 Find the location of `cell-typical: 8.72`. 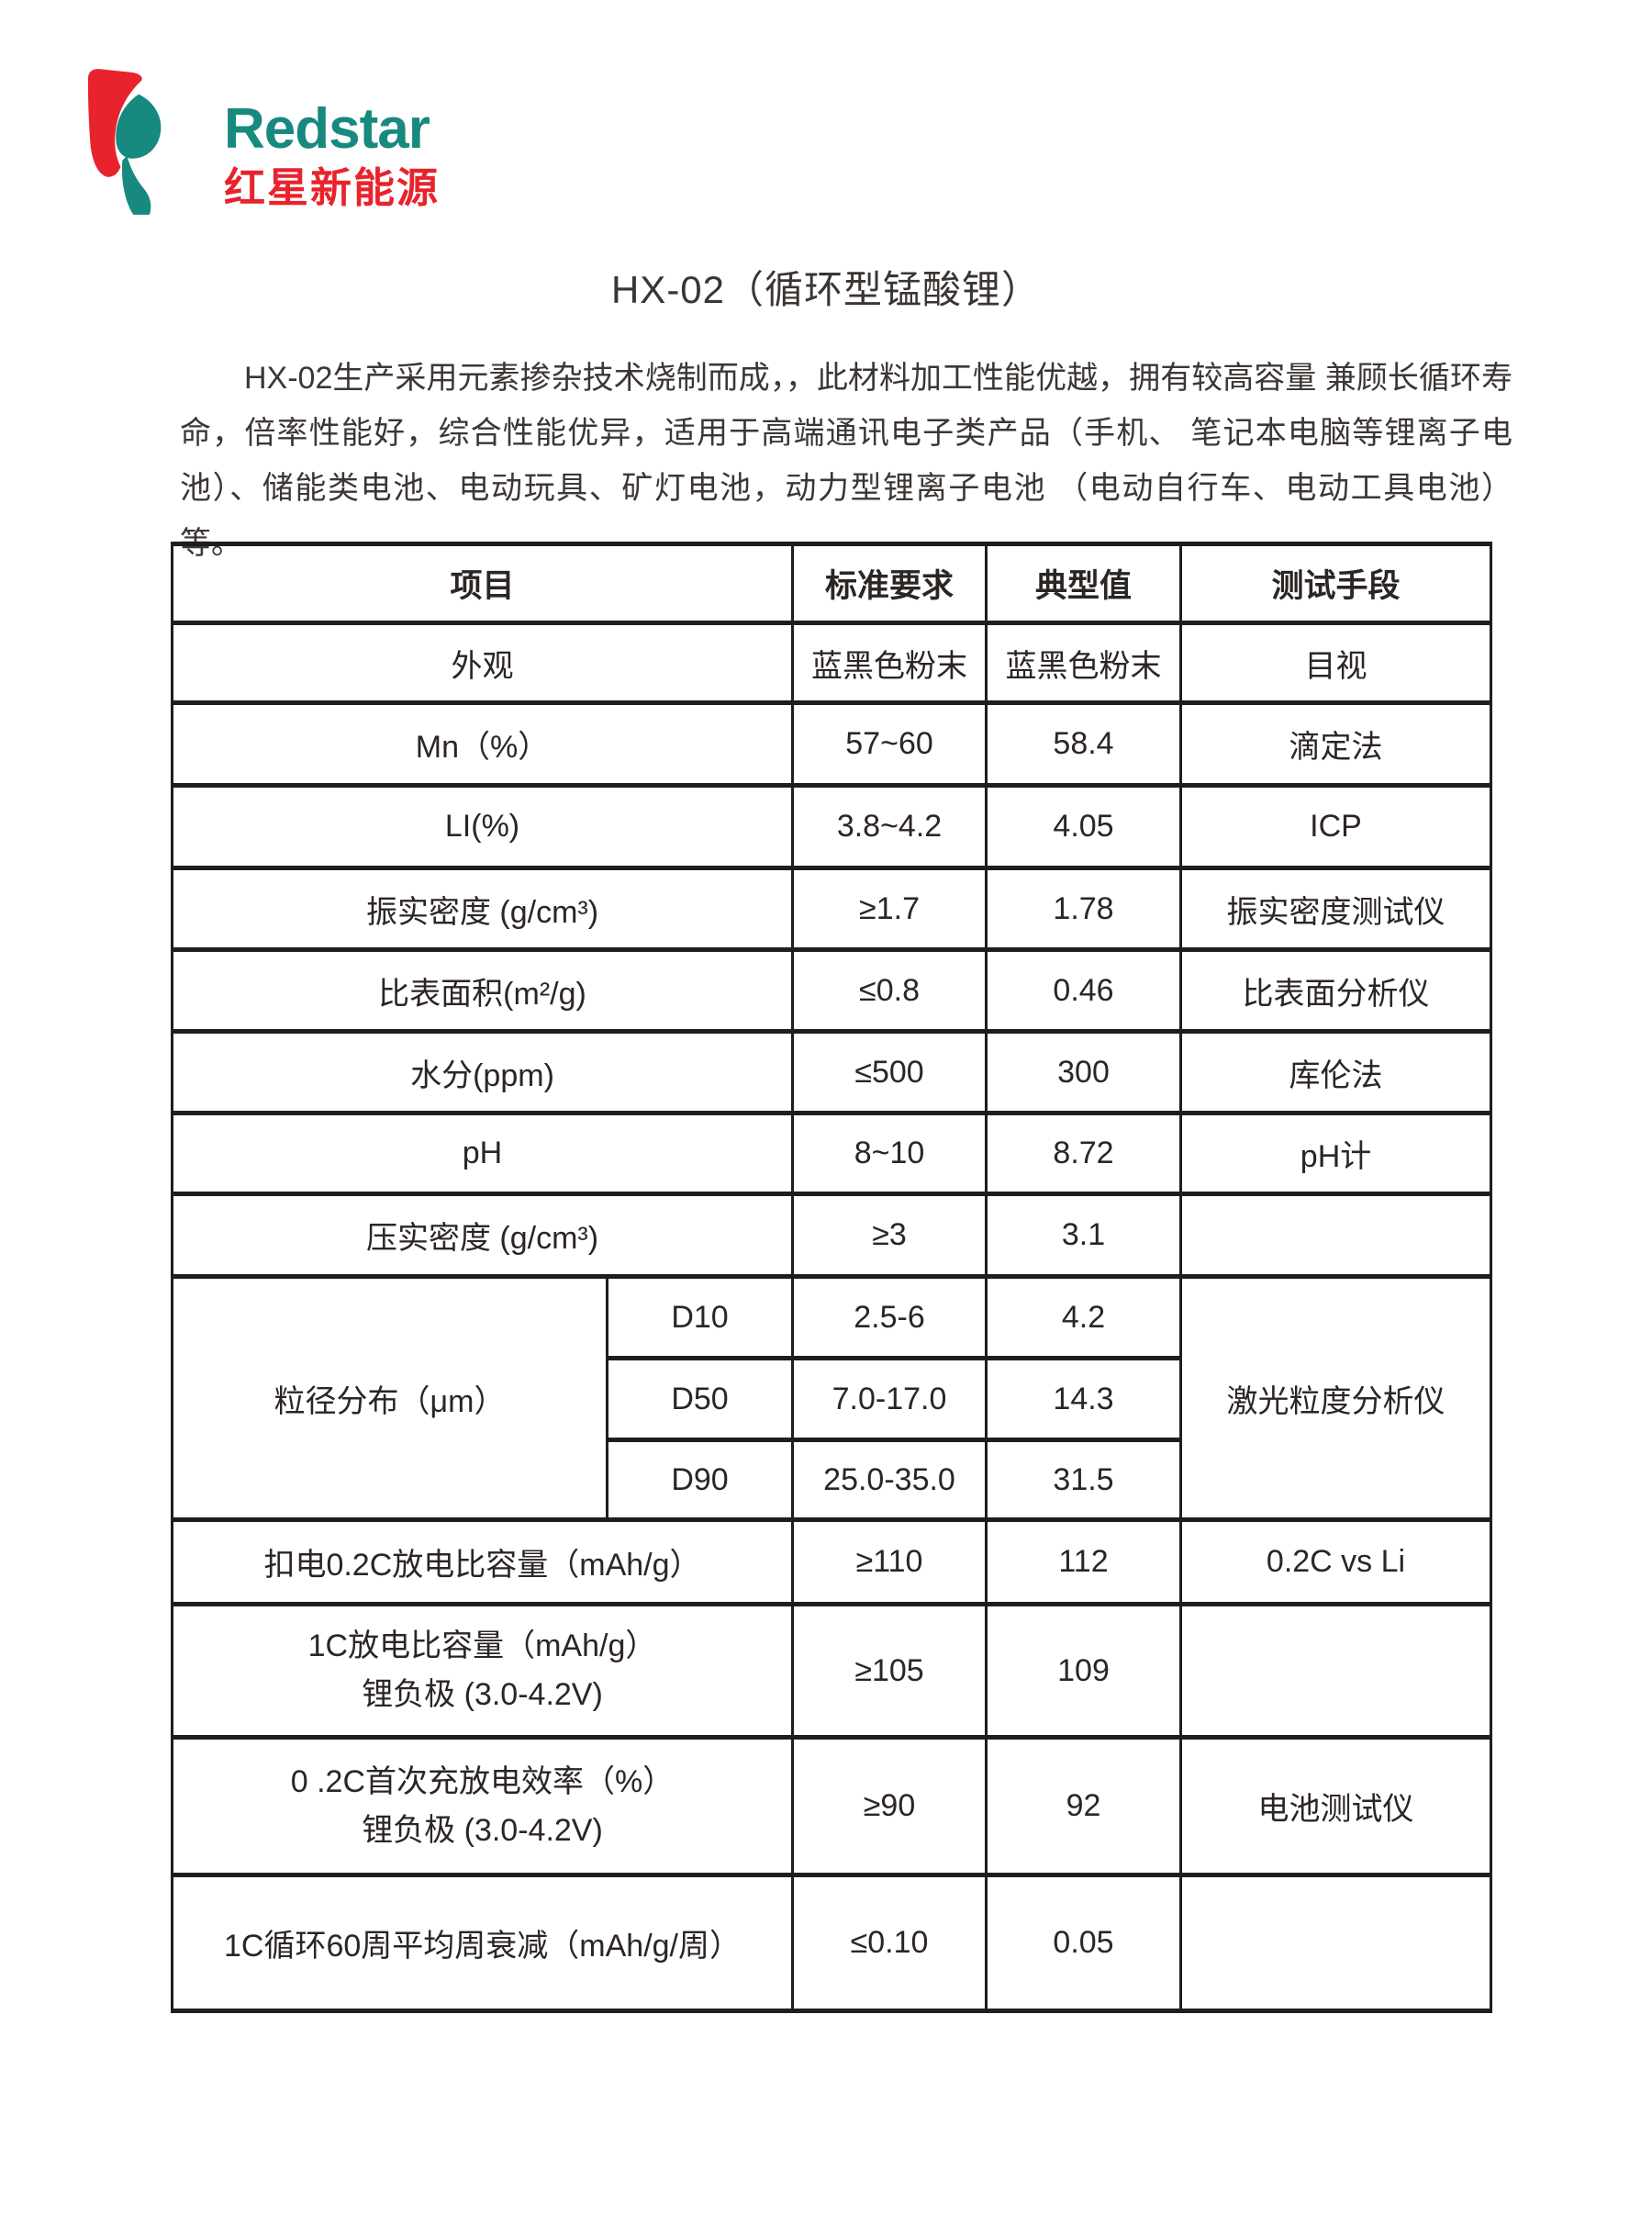

cell-typical: 8.72 is located at coordinates (1084, 1153).